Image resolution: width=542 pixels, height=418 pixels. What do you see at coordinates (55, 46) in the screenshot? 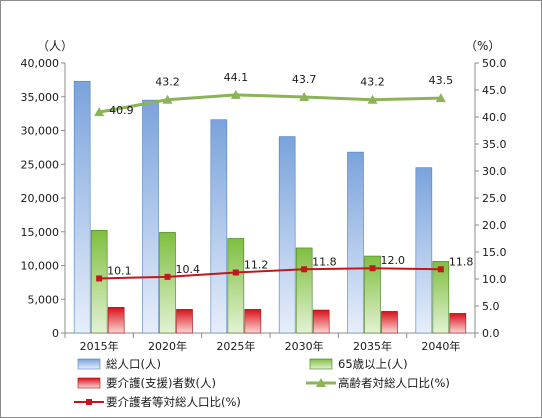
I see `left-axis-unit: （人）` at bounding box center [55, 46].